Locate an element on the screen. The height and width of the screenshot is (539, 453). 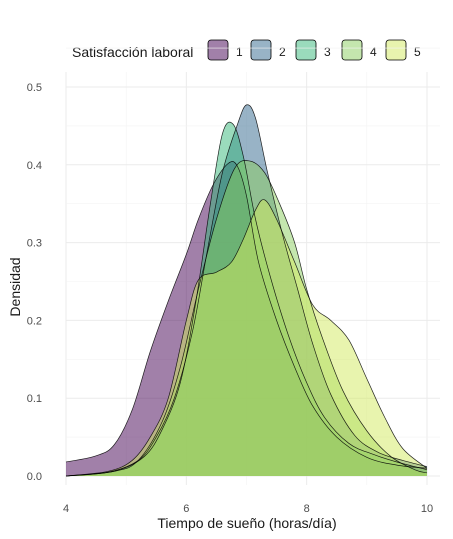
legend-item-3: 3 is located at coordinates (313, 50).